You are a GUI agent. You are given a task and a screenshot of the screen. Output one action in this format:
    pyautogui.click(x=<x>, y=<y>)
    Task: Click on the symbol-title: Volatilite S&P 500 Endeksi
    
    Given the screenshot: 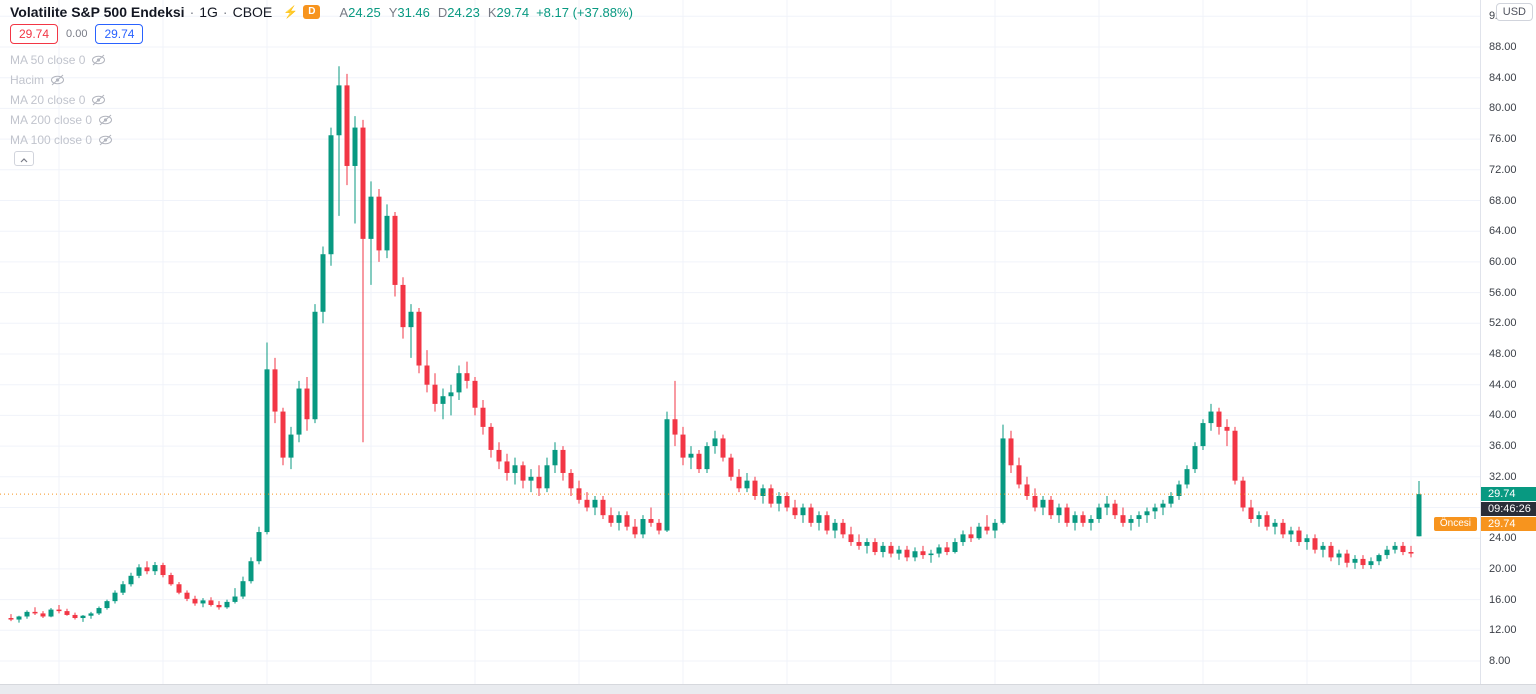 What is the action you would take?
    pyautogui.click(x=97, y=12)
    